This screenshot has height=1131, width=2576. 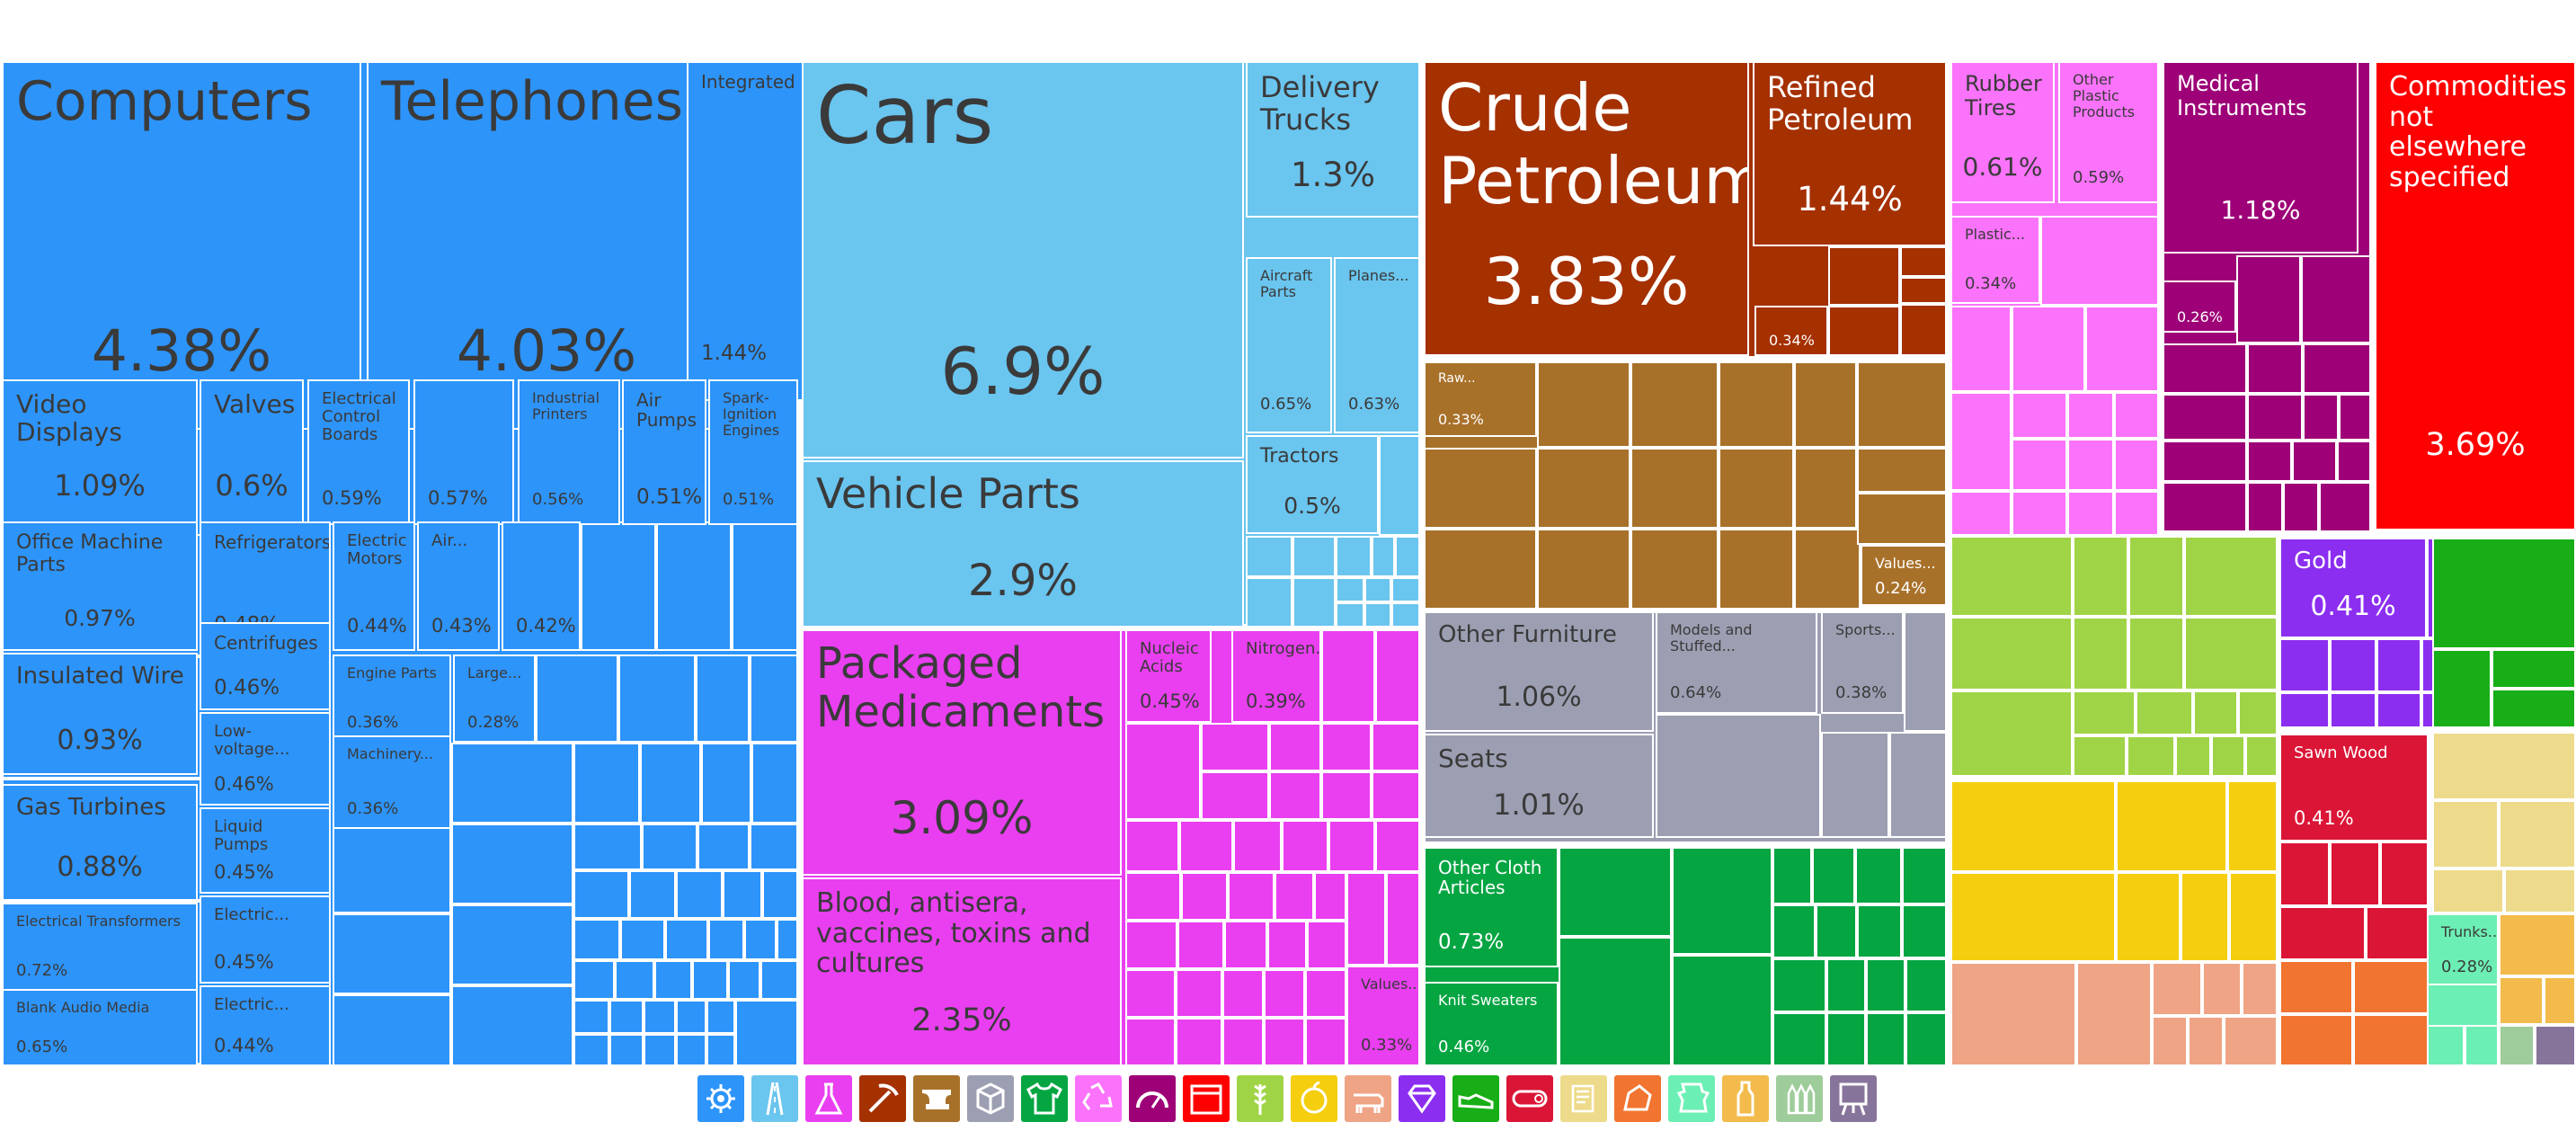 I want to click on fruit-icon, so click(x=1314, y=1098).